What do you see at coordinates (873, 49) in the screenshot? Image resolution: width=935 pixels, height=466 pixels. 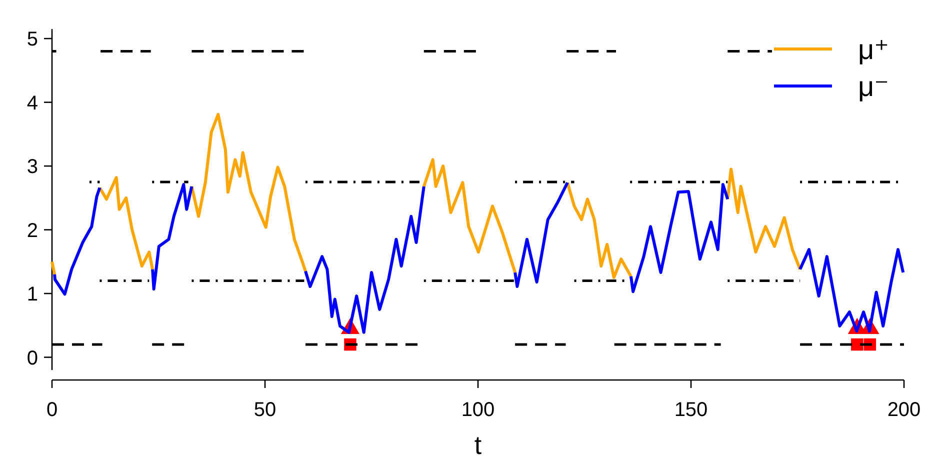 I see `legend-label: μ⁺` at bounding box center [873, 49].